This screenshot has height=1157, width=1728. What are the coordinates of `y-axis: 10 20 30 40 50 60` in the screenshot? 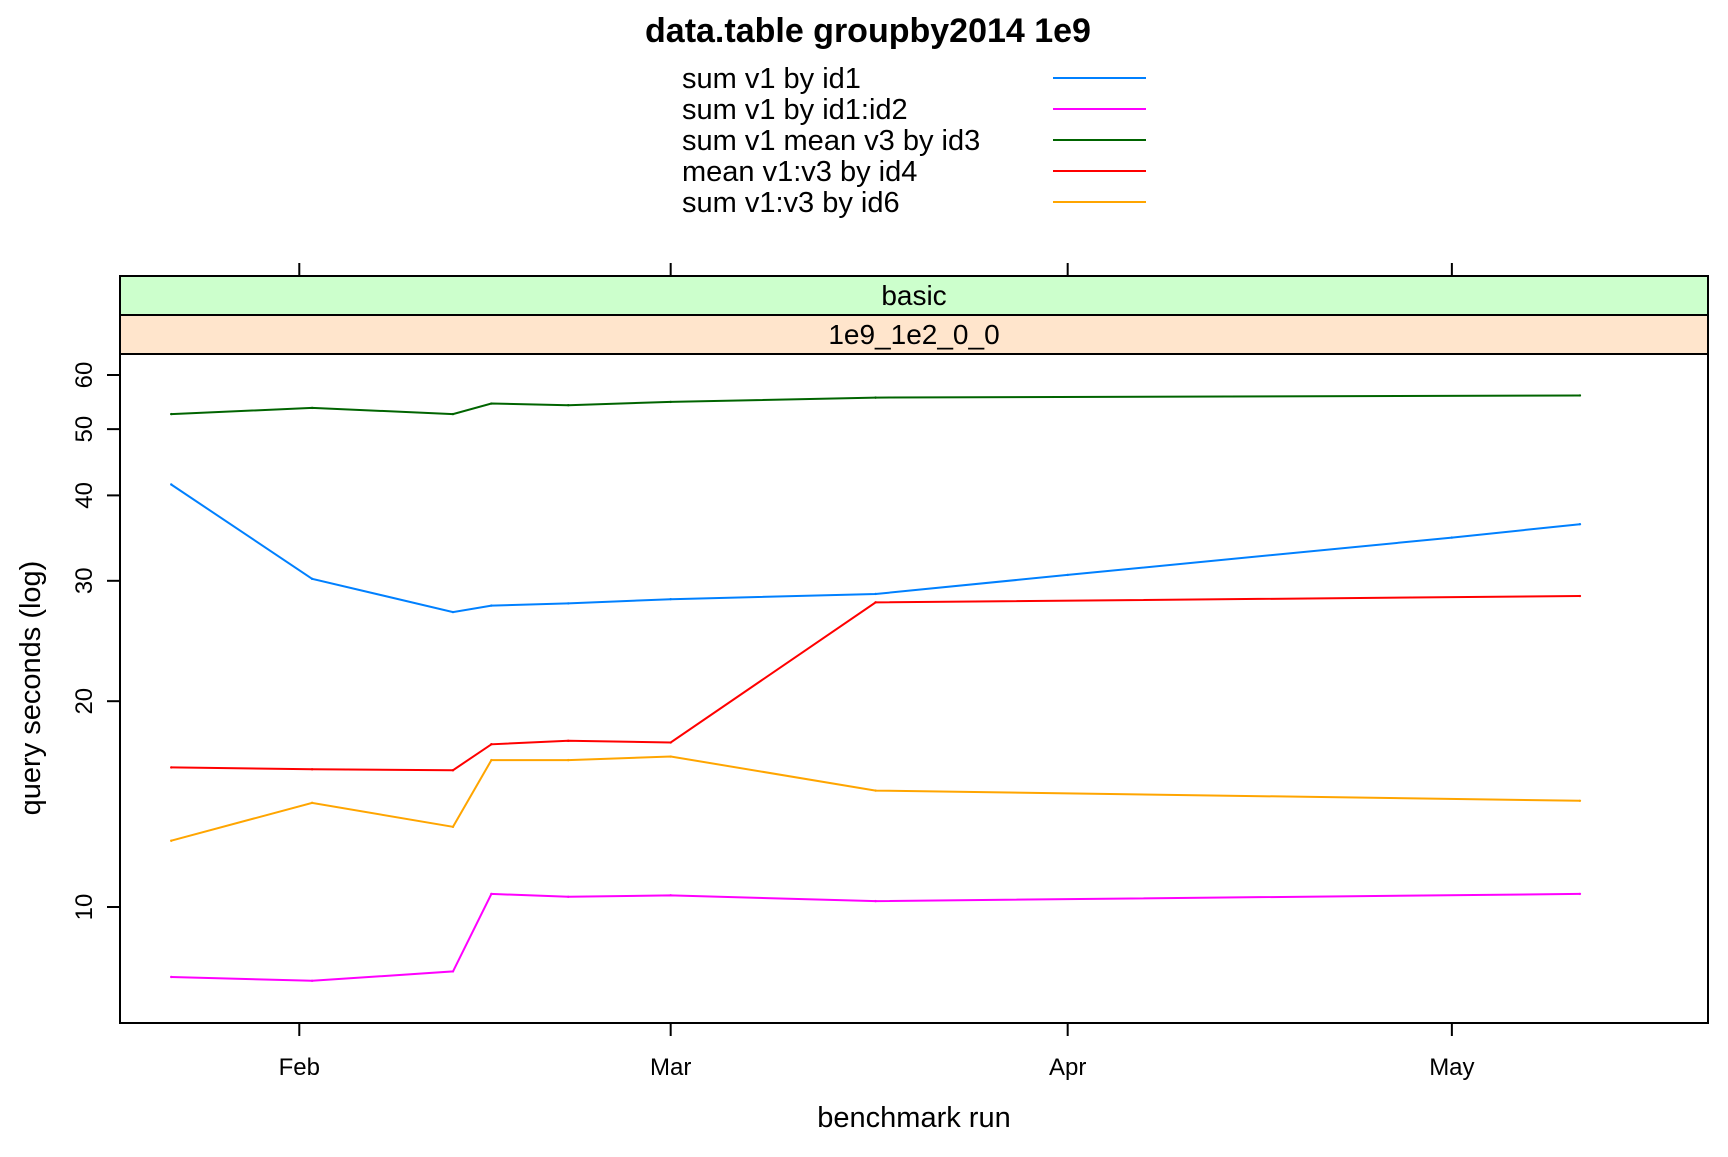 It's located at (95, 641).